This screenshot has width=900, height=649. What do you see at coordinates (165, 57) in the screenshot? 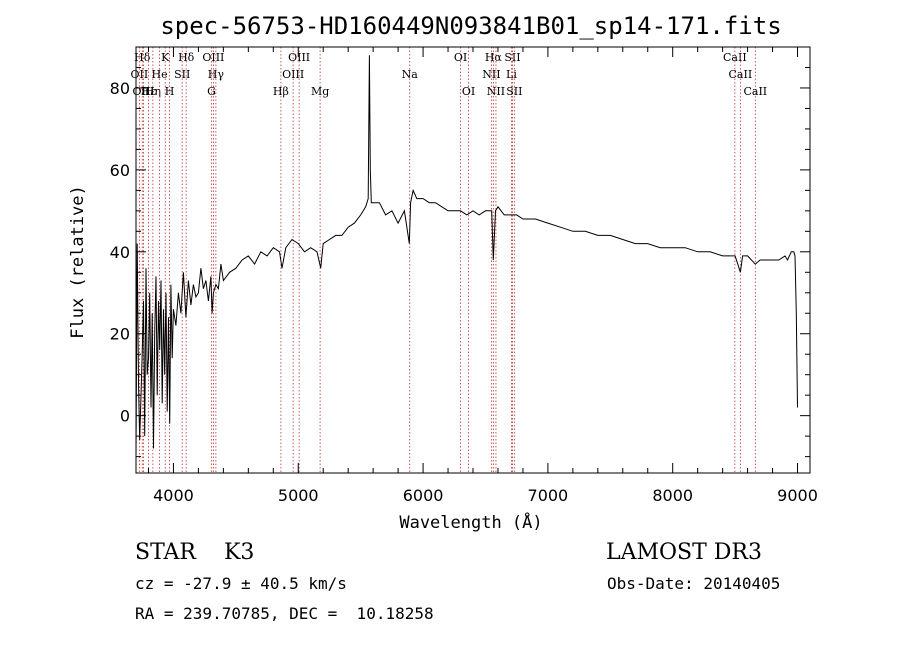
I see `line-label-6: K` at bounding box center [165, 57].